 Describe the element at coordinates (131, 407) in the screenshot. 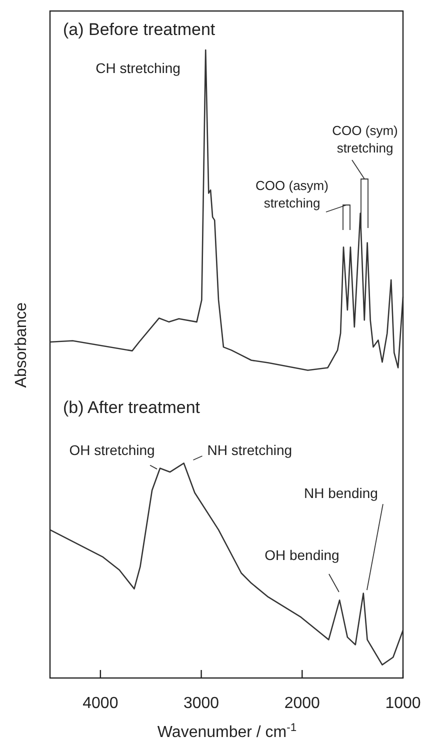

I see `annotation: (b) After treatment` at that location.